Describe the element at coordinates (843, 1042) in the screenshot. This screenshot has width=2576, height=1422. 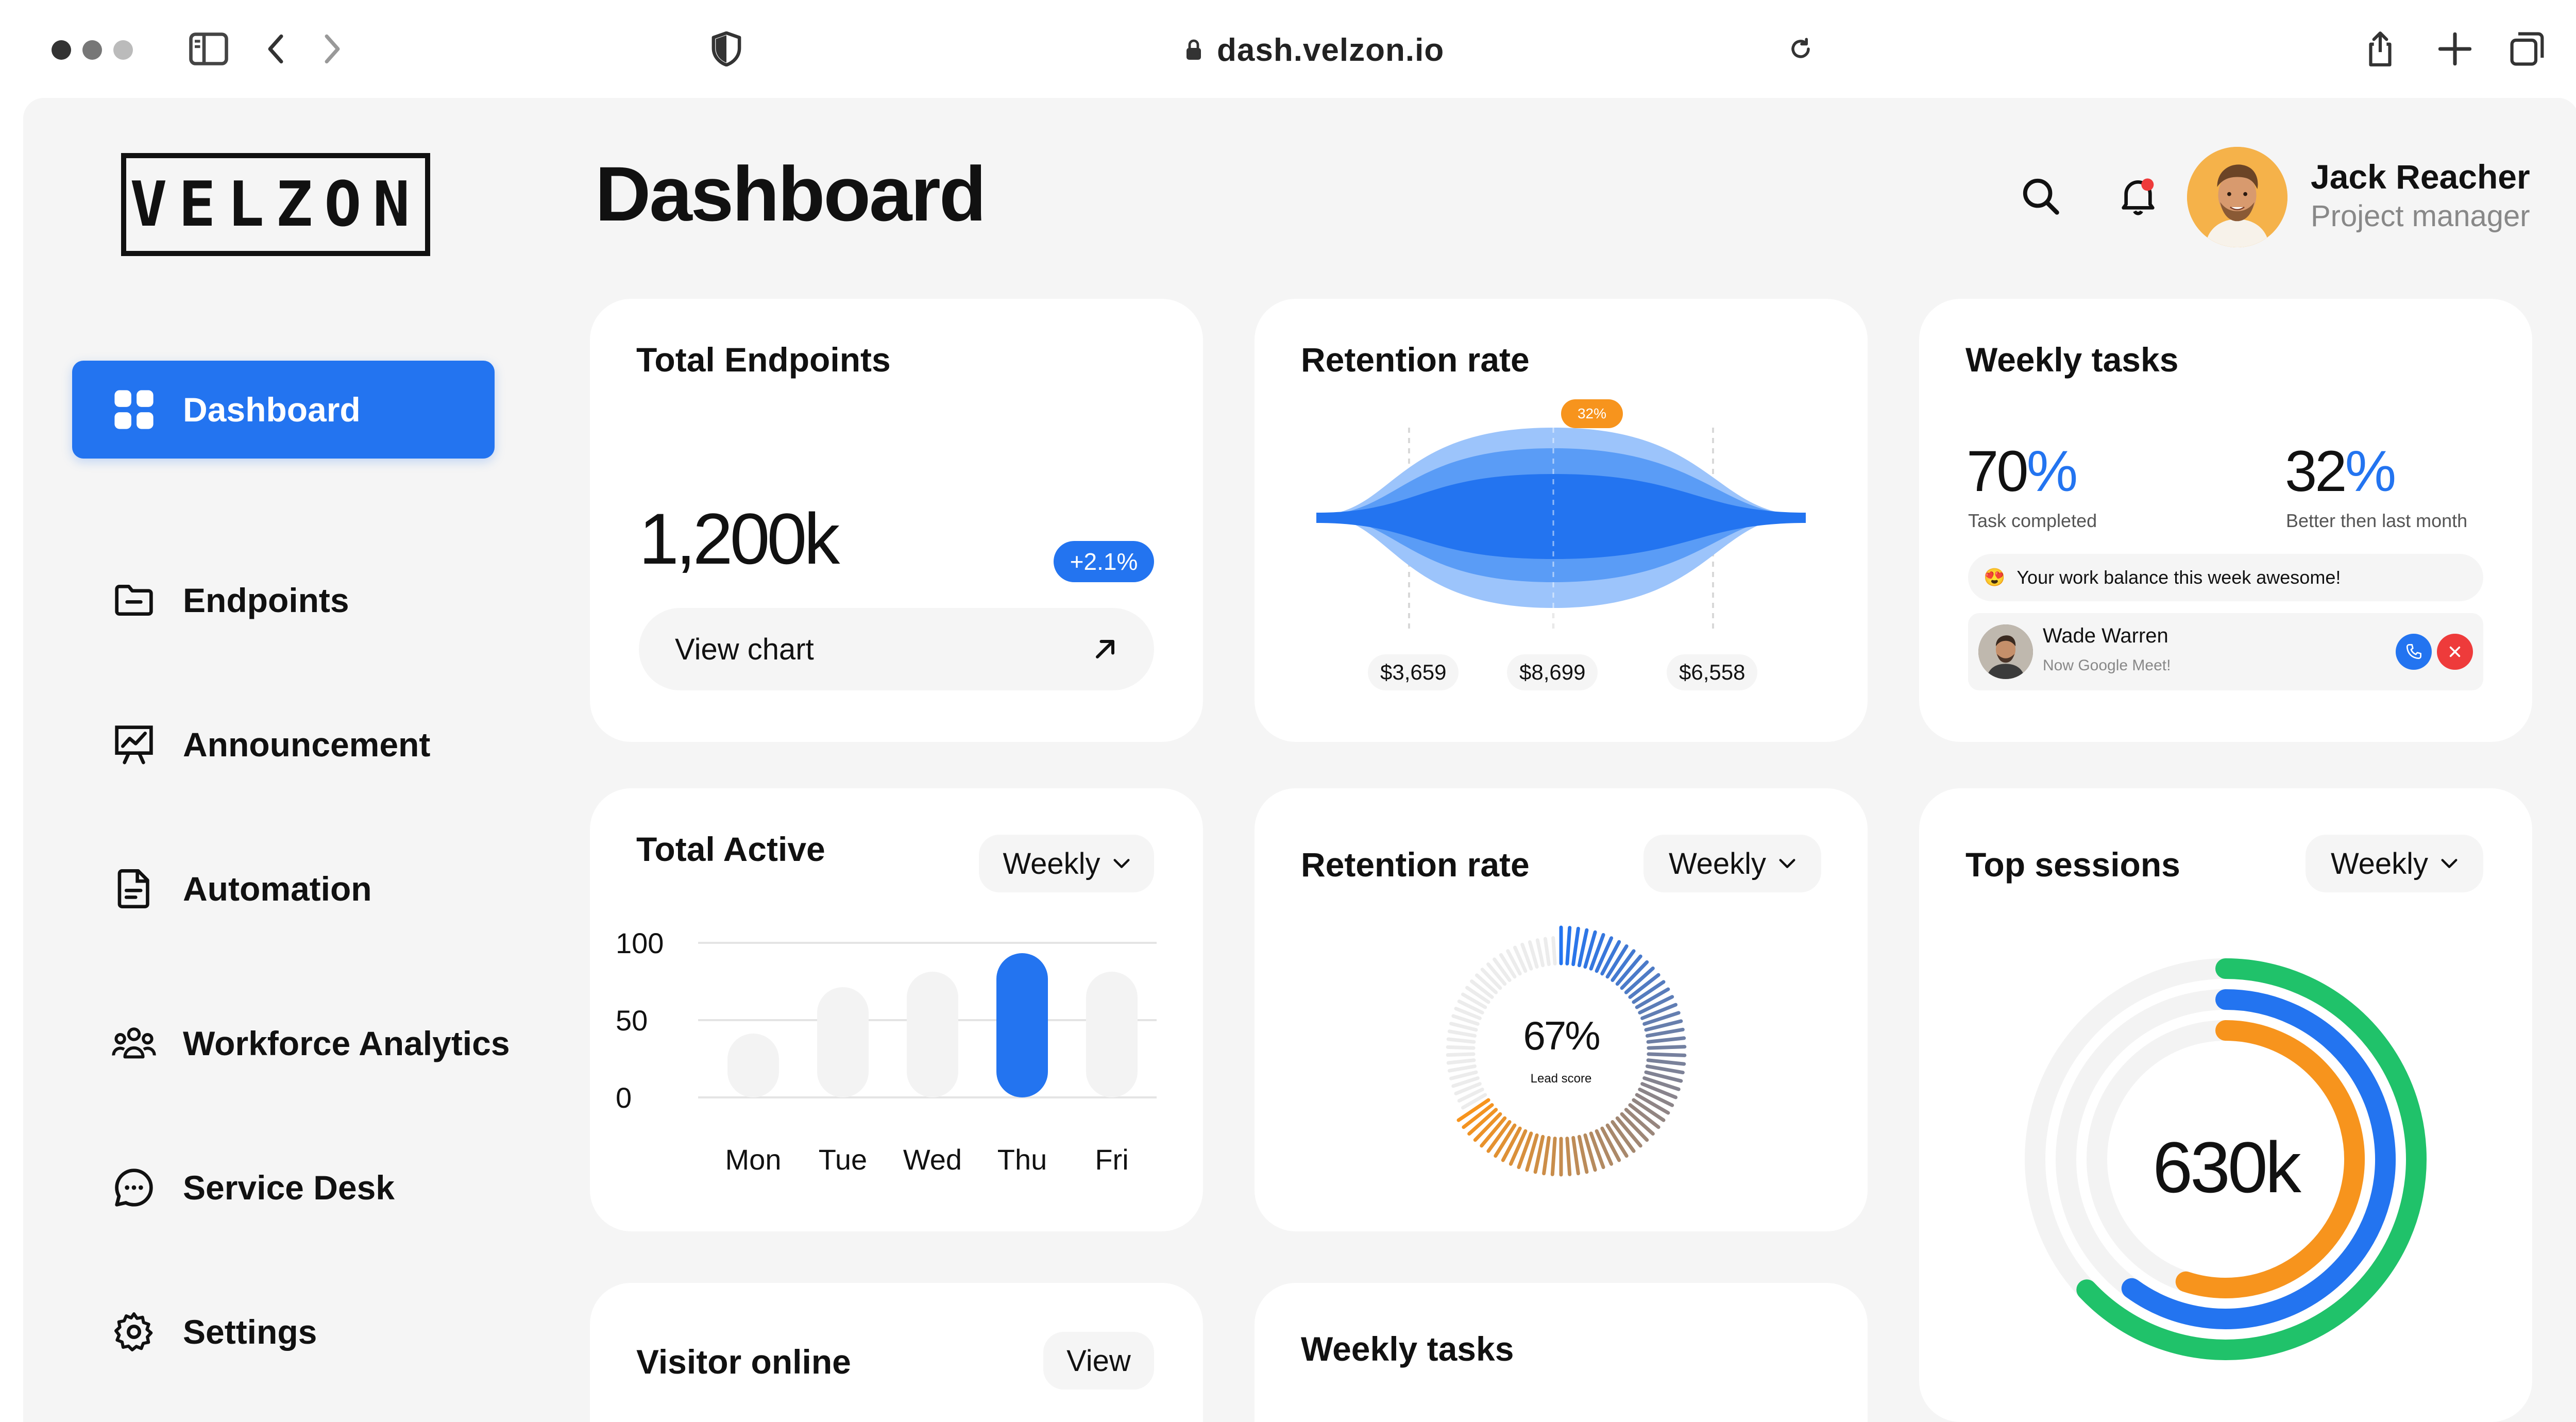
I see `bar-tue` at that location.